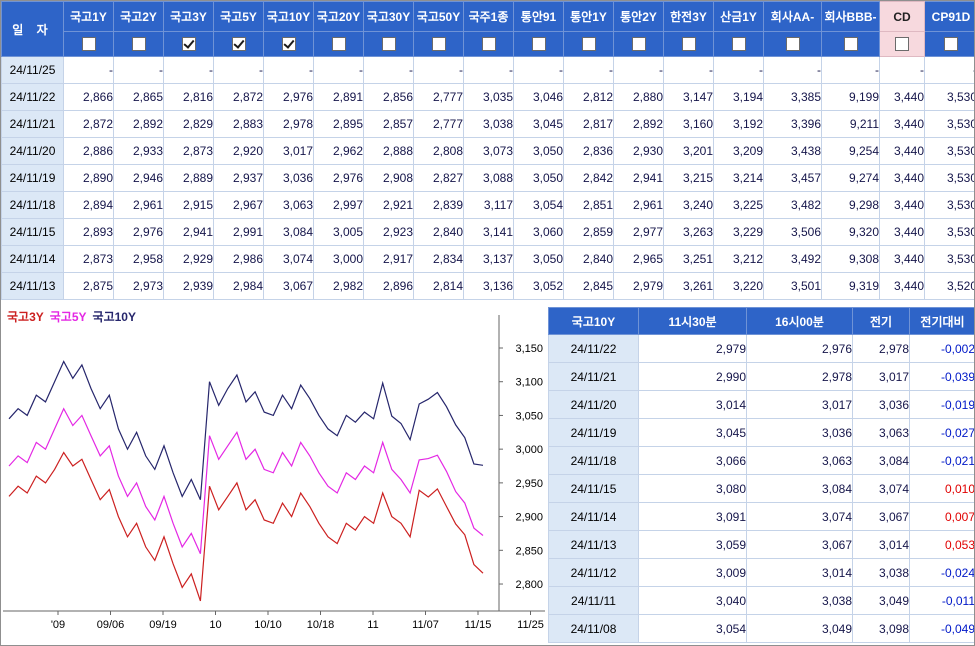 Image resolution: width=975 pixels, height=646 pixels. Describe the element at coordinates (799, 516) in the screenshot. I see `value-1600-cell: 3,074` at that location.